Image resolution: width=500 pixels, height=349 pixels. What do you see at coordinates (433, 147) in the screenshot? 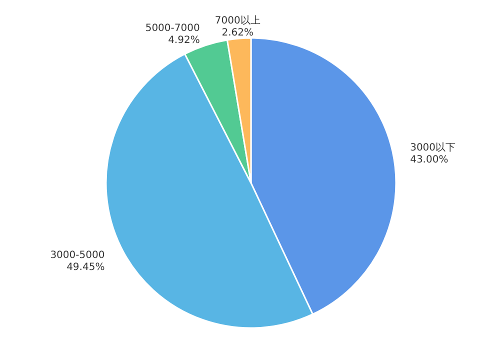
I see `slice-label: 3000以下` at bounding box center [433, 147].